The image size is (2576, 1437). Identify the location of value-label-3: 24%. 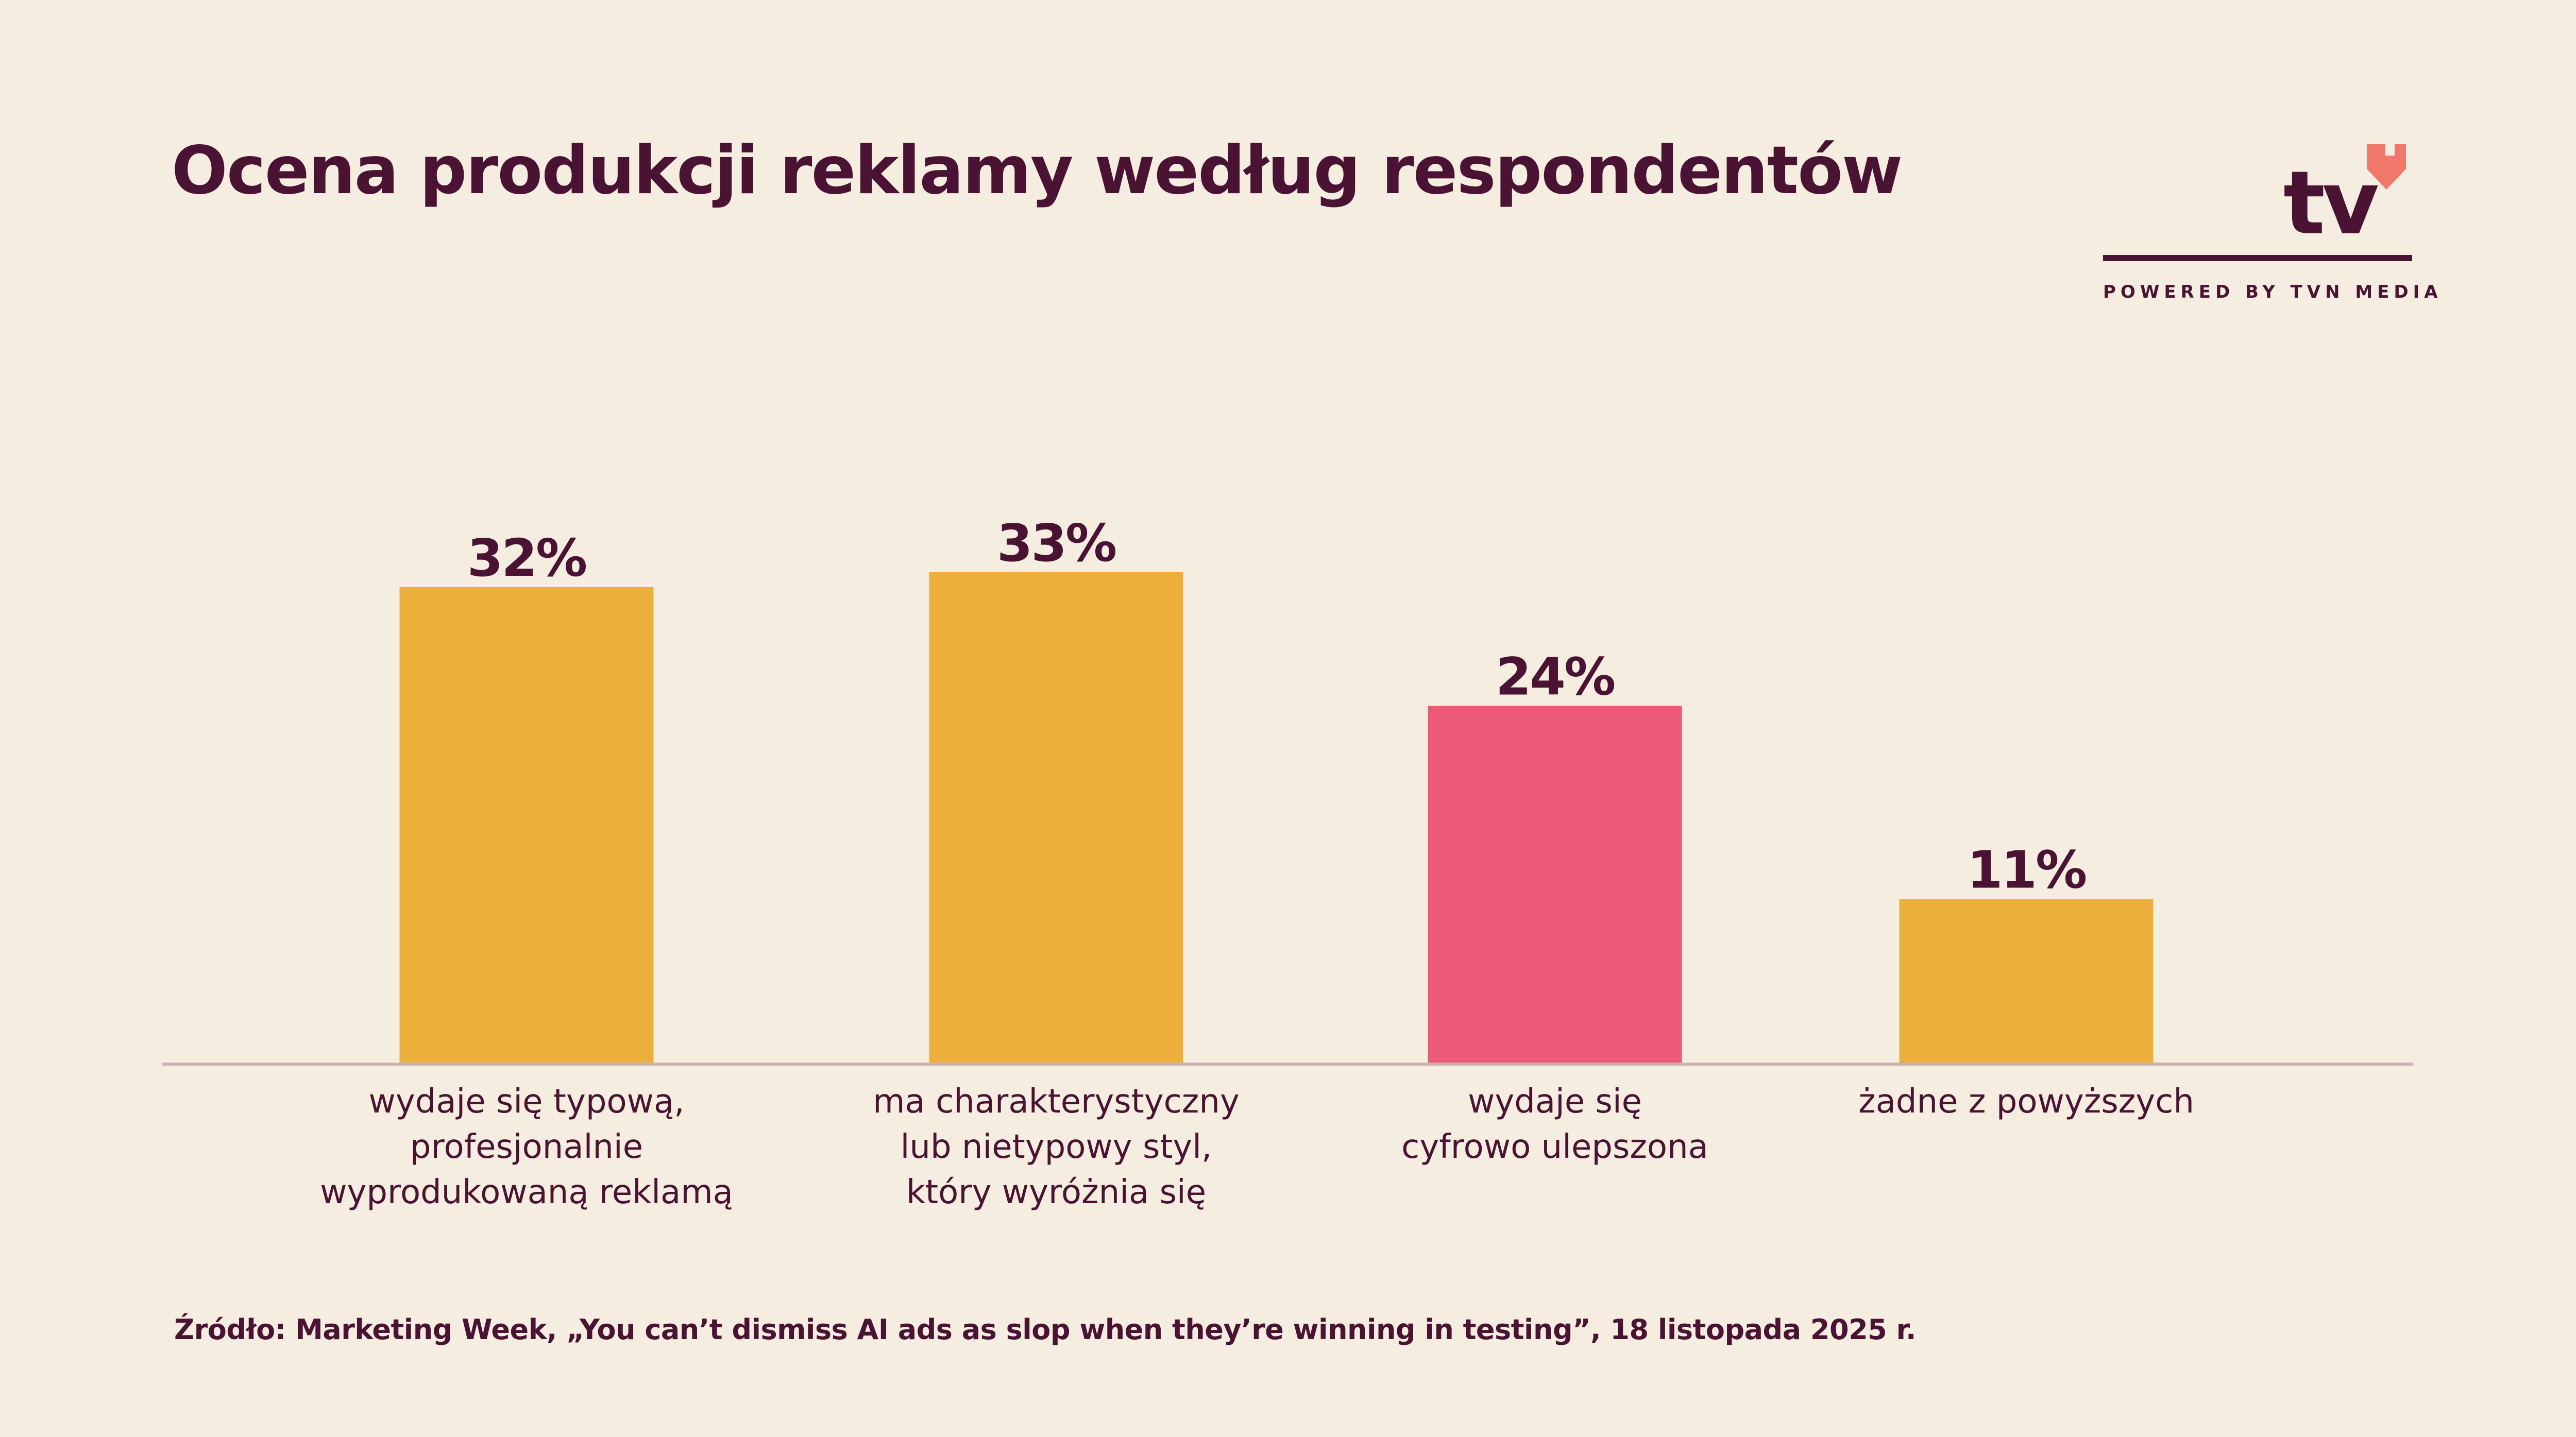
(1555, 677).